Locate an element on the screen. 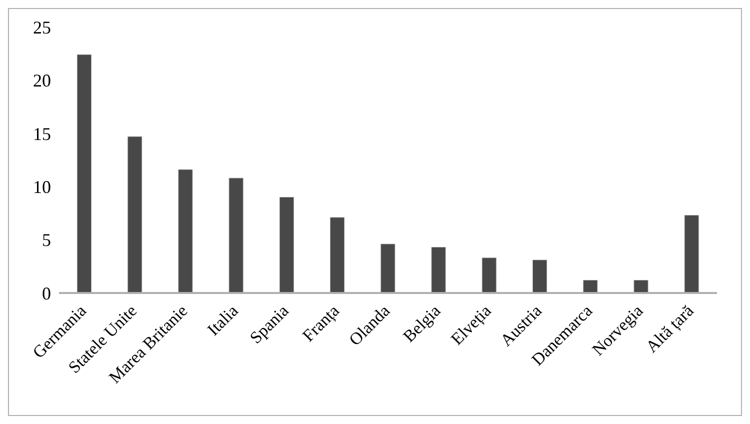  y-tick-label: 10 is located at coordinates (42, 186).